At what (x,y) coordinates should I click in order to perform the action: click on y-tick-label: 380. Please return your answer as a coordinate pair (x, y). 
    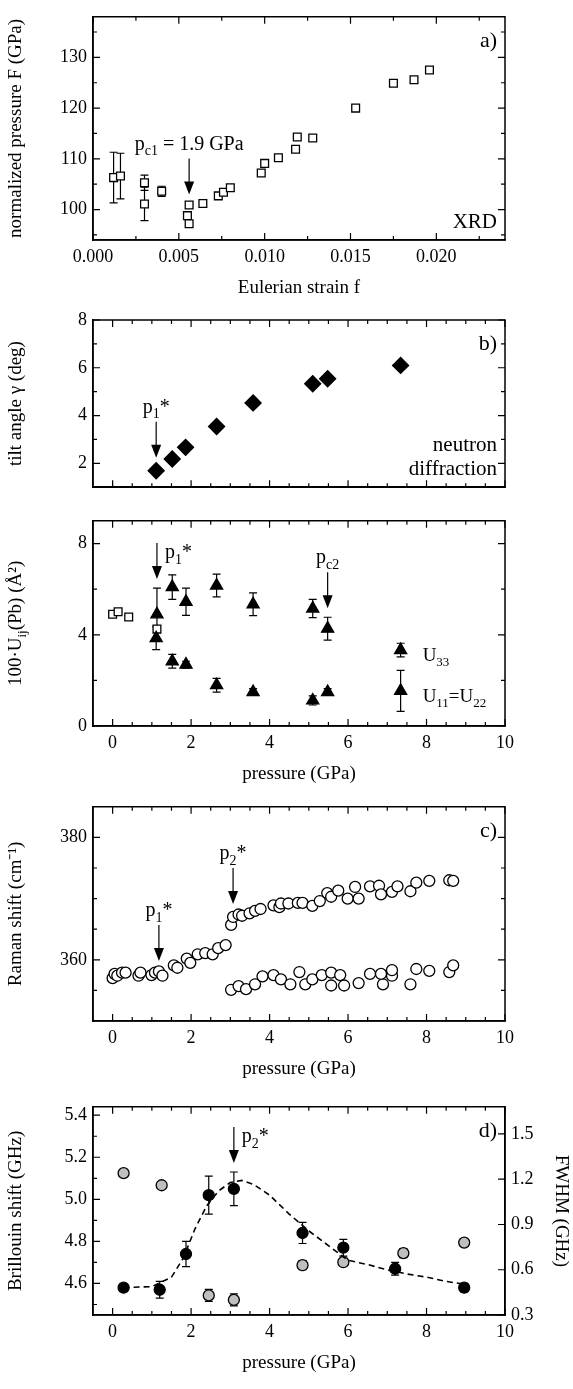
    Looking at the image, I should click on (73, 836).